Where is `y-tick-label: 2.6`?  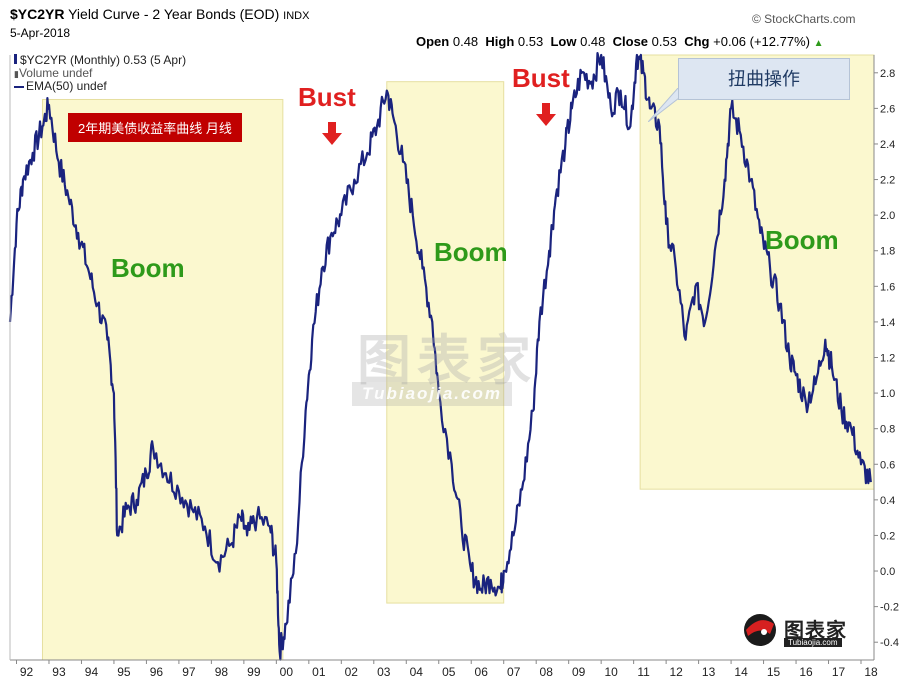
y-tick-label: 2.6 is located at coordinates (887, 109).